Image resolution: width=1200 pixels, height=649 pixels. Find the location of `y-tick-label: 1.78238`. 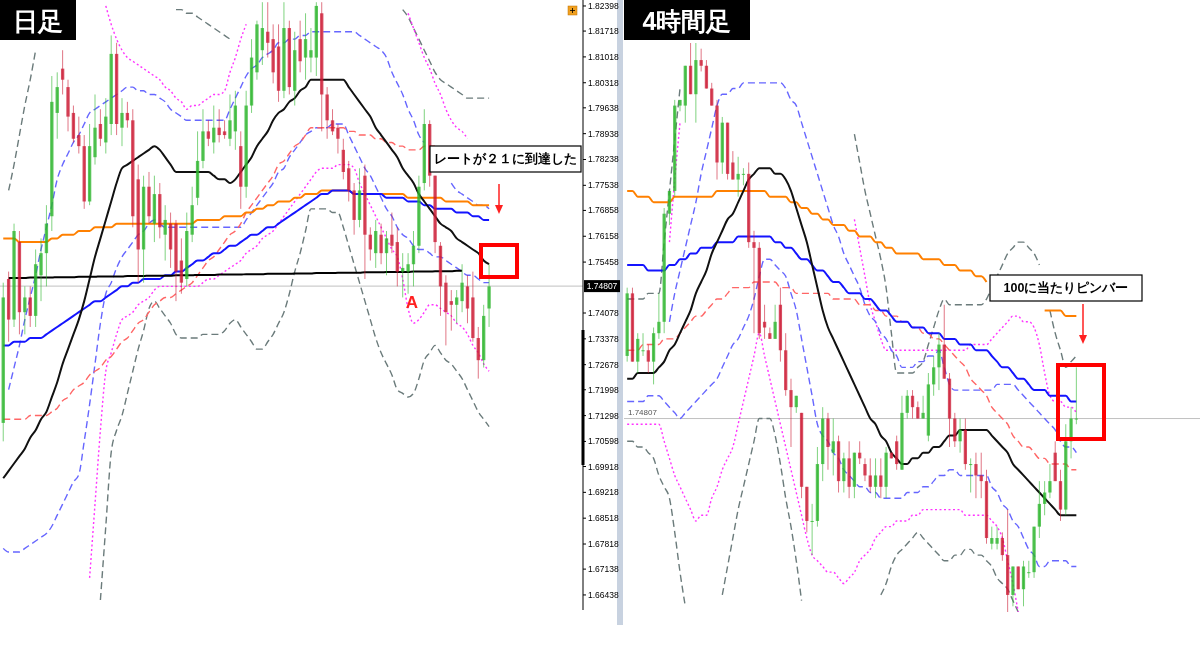

y-tick-label: 1.78238 is located at coordinates (603, 159).